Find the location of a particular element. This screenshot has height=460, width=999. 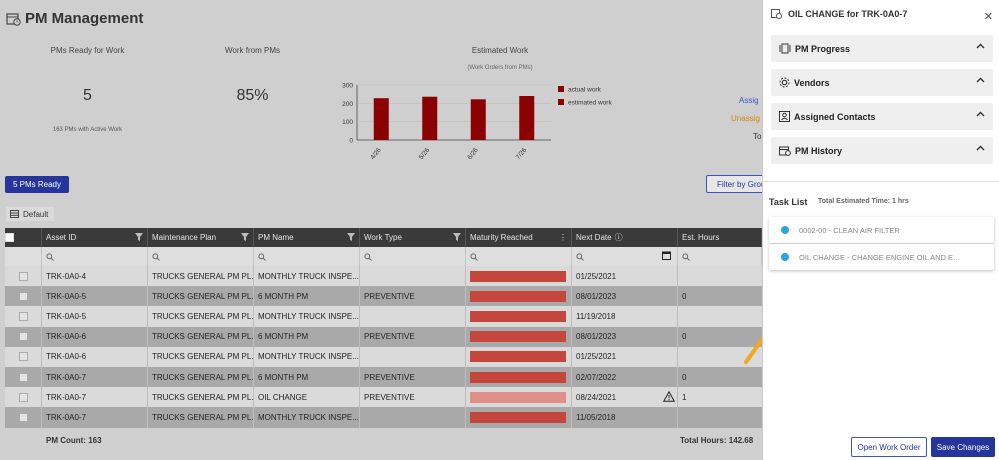

section-pm-history-label: PM History is located at coordinates (819, 150).